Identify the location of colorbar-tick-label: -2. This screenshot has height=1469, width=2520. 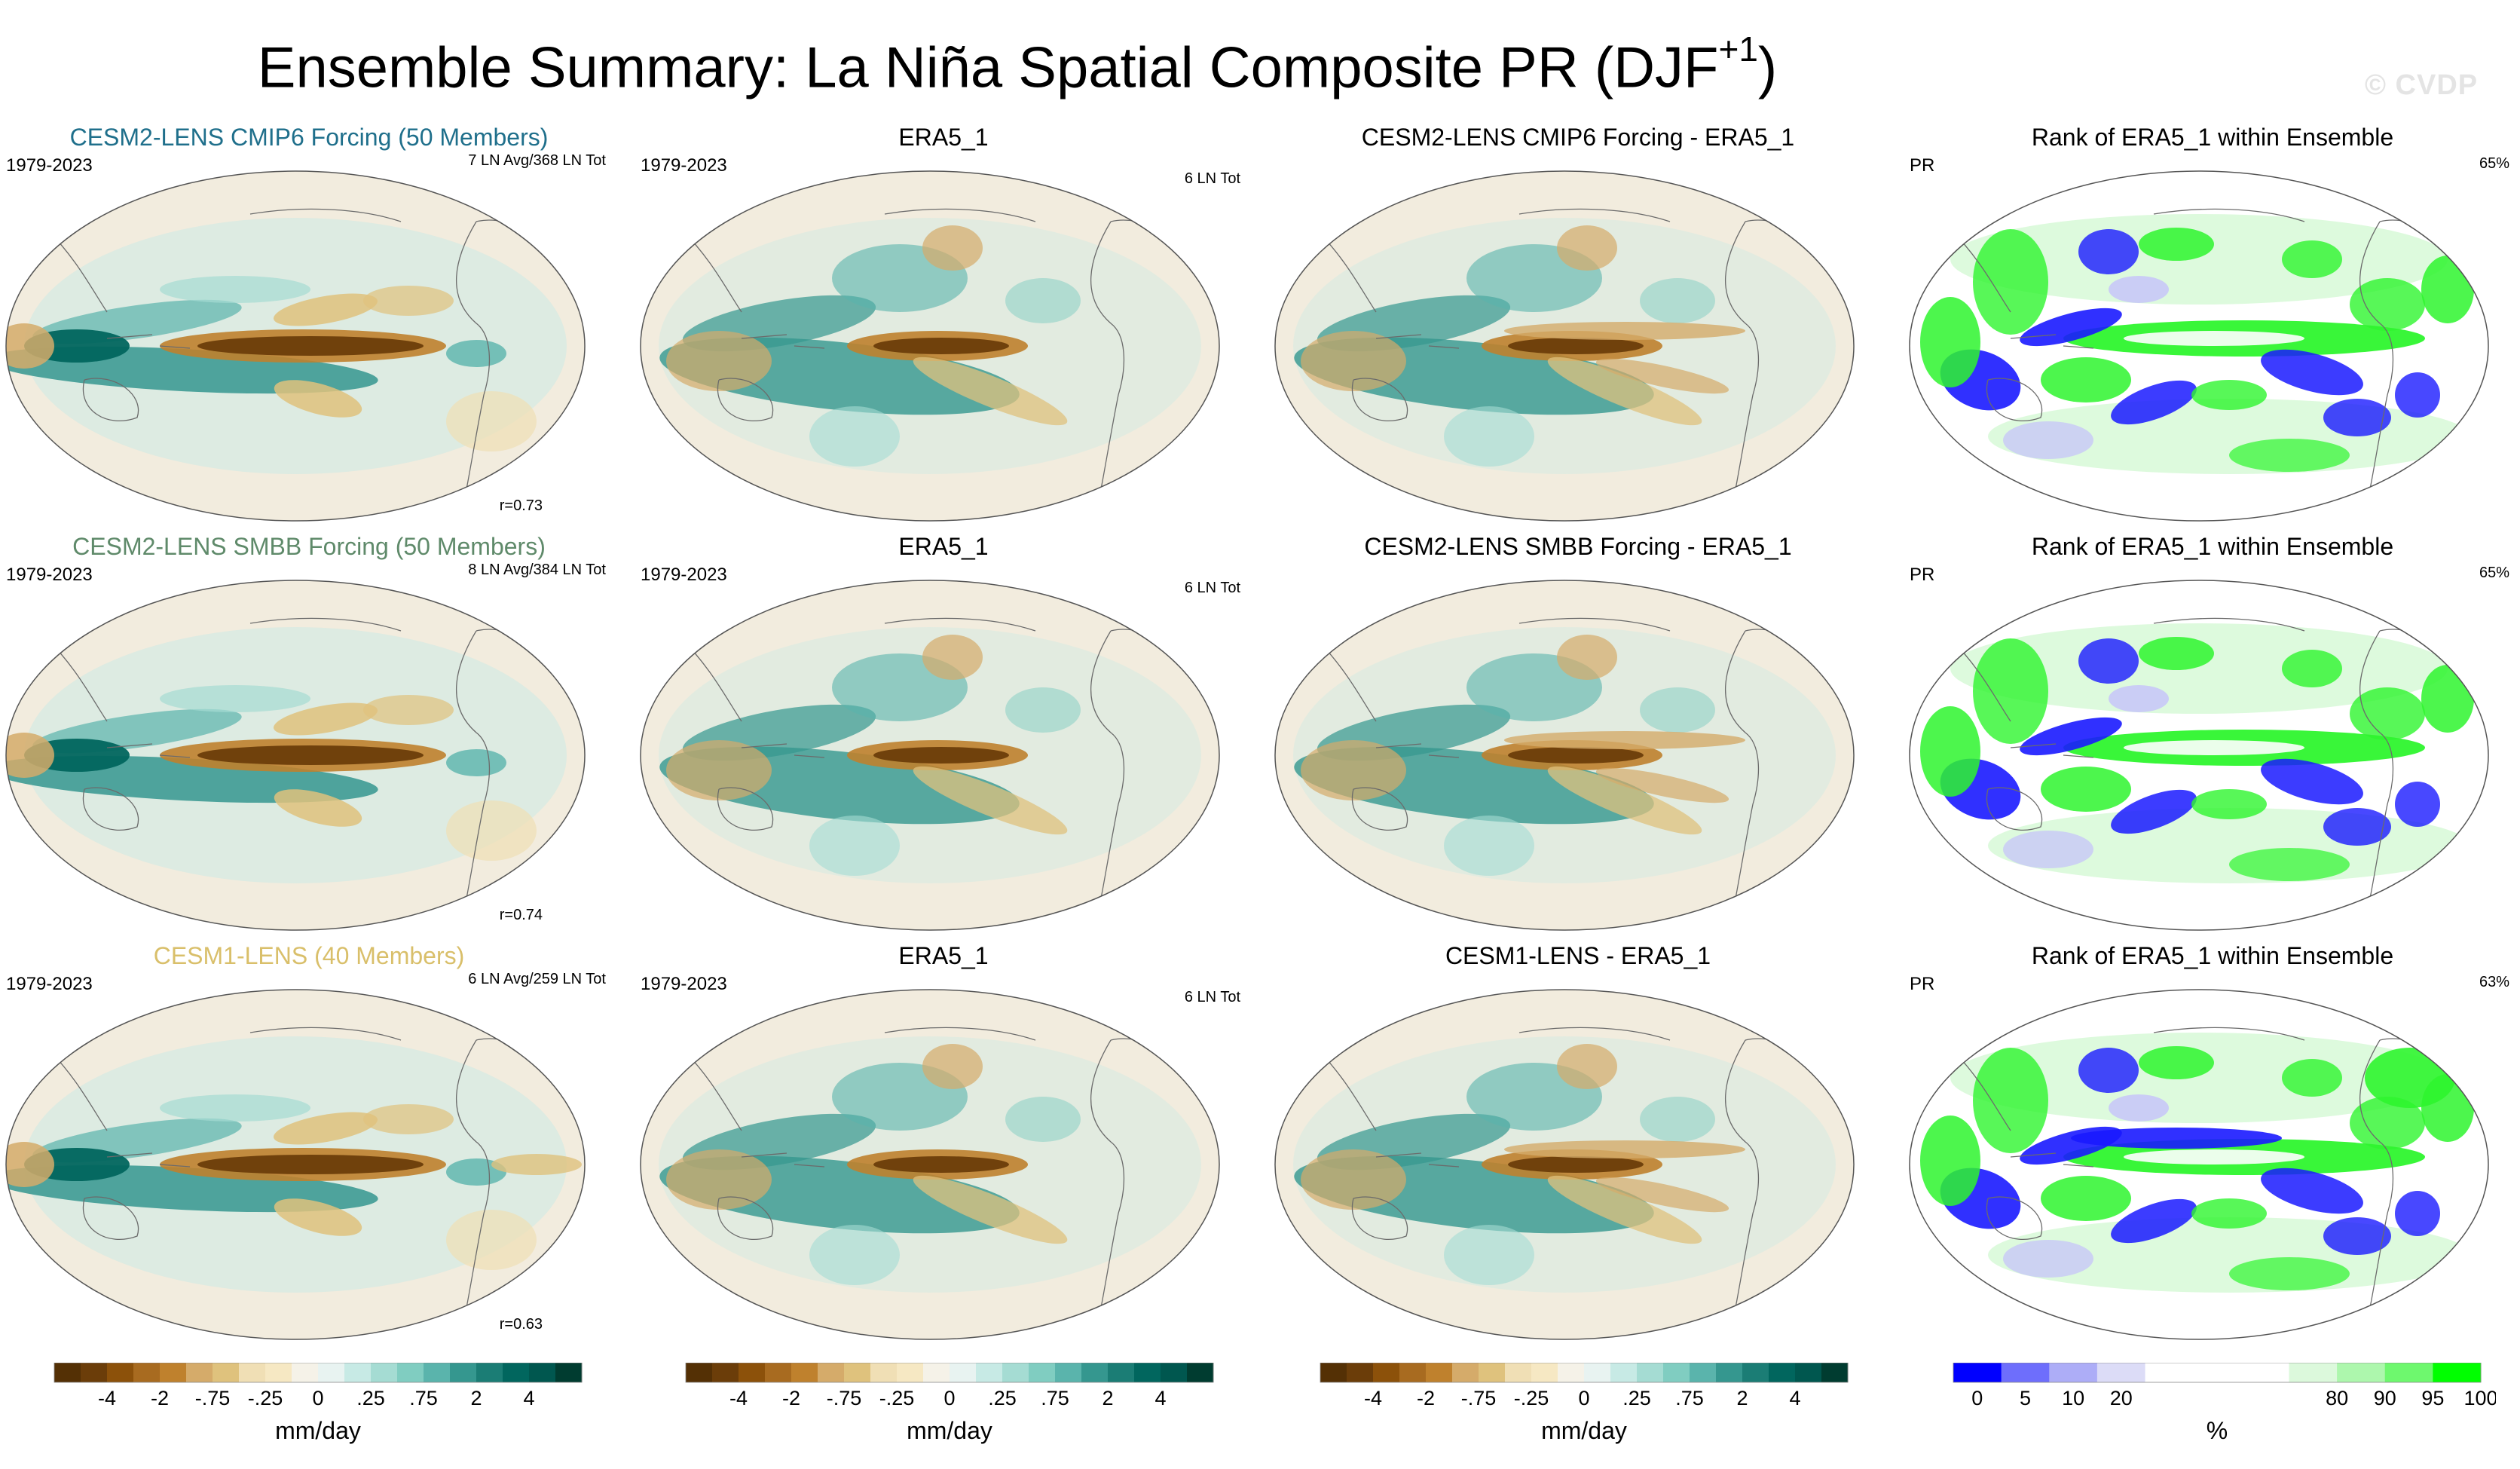
(1426, 1398).